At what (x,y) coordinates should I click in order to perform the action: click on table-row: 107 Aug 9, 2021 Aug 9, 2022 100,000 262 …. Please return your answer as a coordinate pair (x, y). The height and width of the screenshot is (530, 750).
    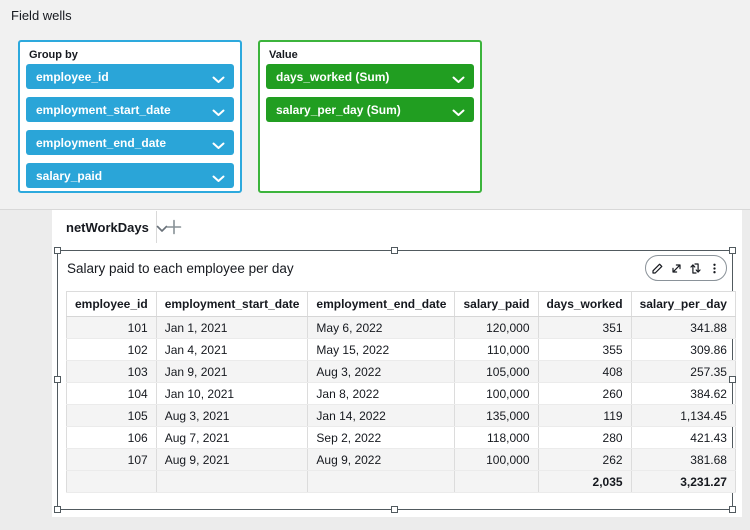
    Looking at the image, I should click on (401, 459).